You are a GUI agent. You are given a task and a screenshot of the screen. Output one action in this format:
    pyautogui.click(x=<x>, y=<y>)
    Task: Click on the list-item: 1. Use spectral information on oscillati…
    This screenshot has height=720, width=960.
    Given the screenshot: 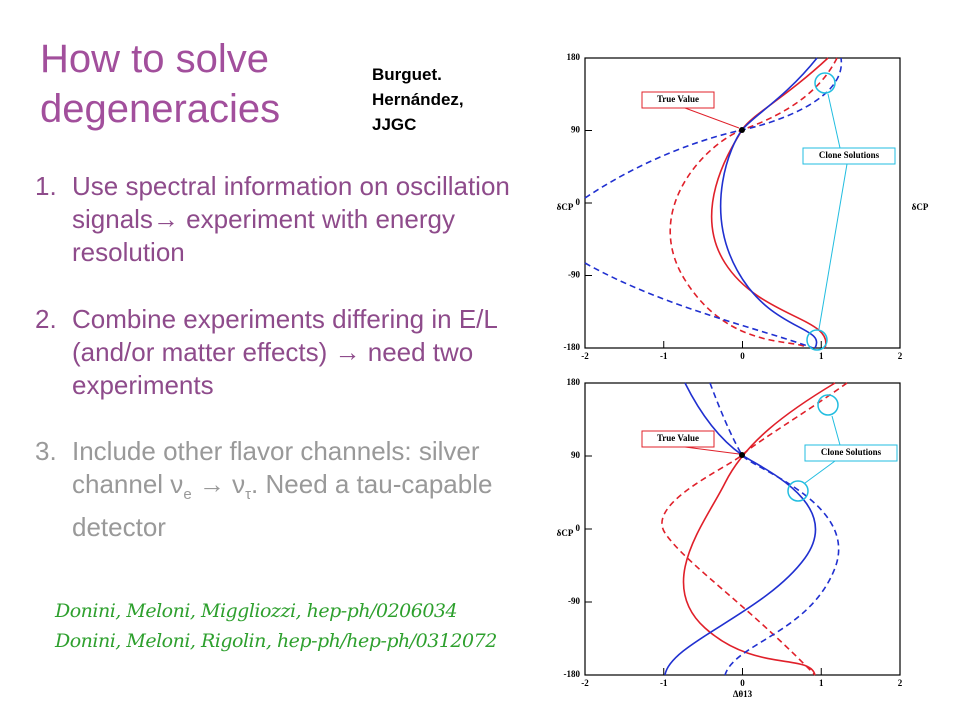 What is the action you would take?
    pyautogui.click(x=280, y=219)
    